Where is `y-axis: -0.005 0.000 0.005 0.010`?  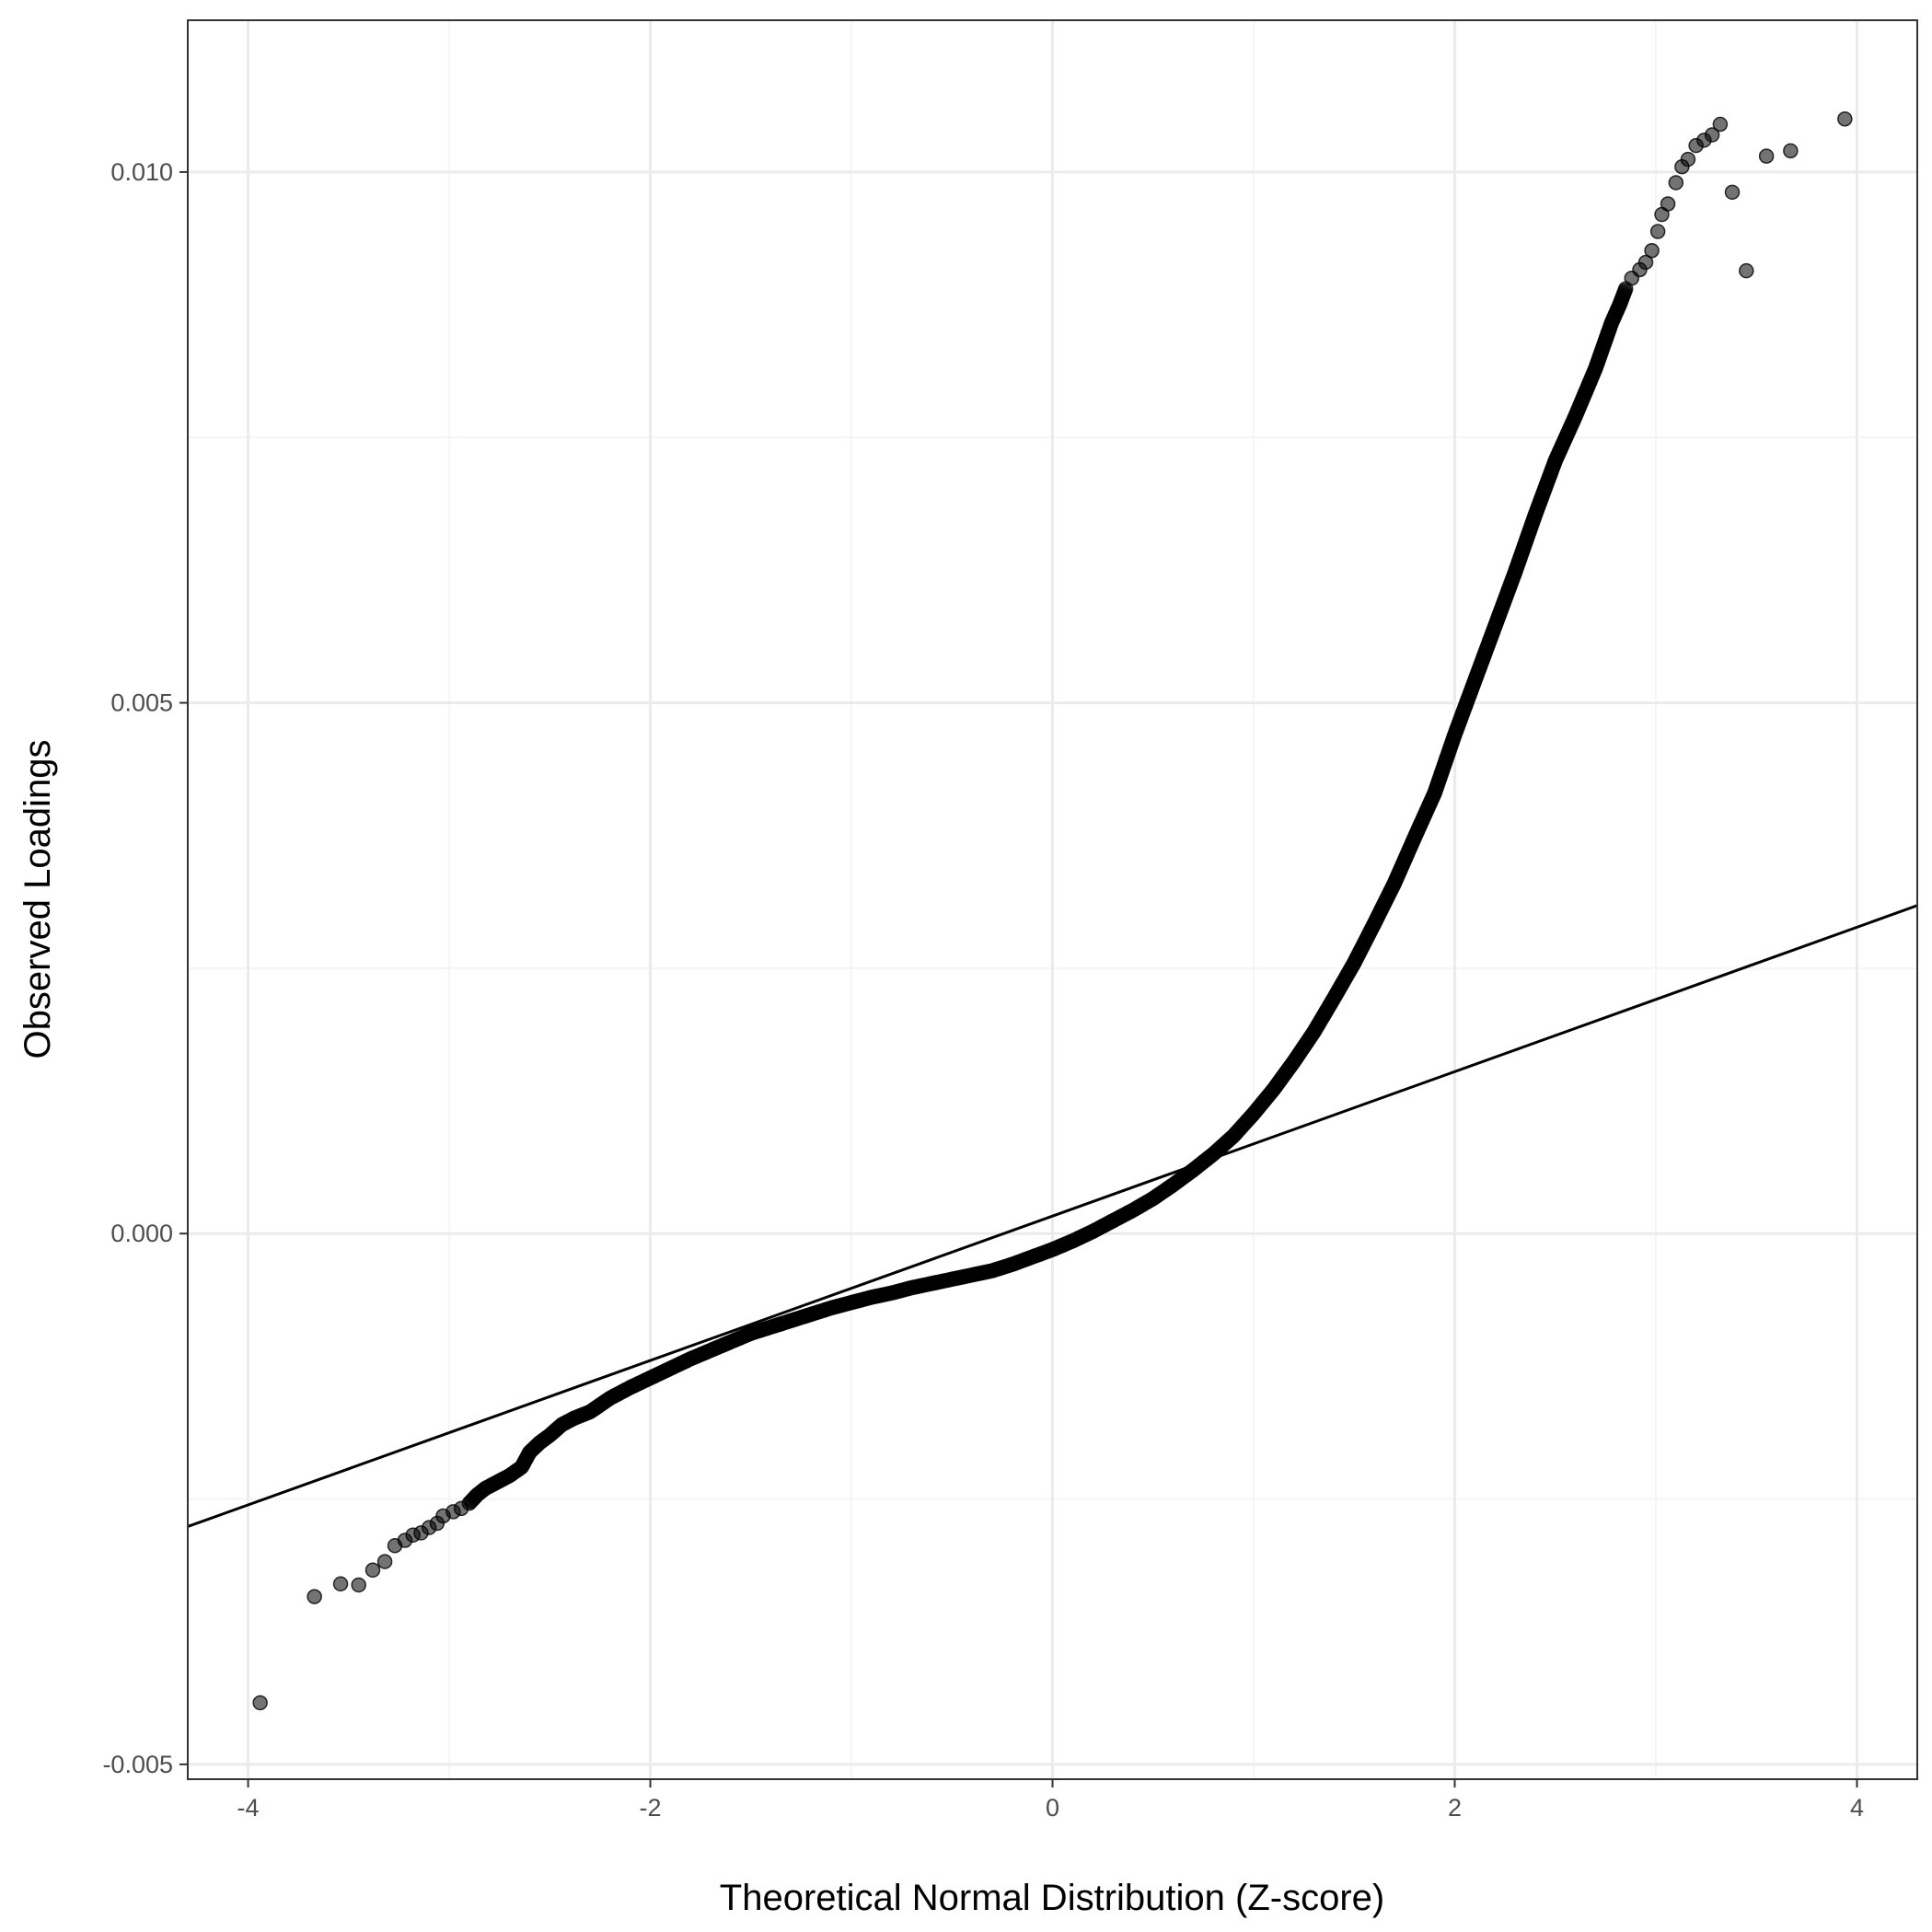
y-axis: -0.005 0.000 0.005 0.010 is located at coordinates (145, 968).